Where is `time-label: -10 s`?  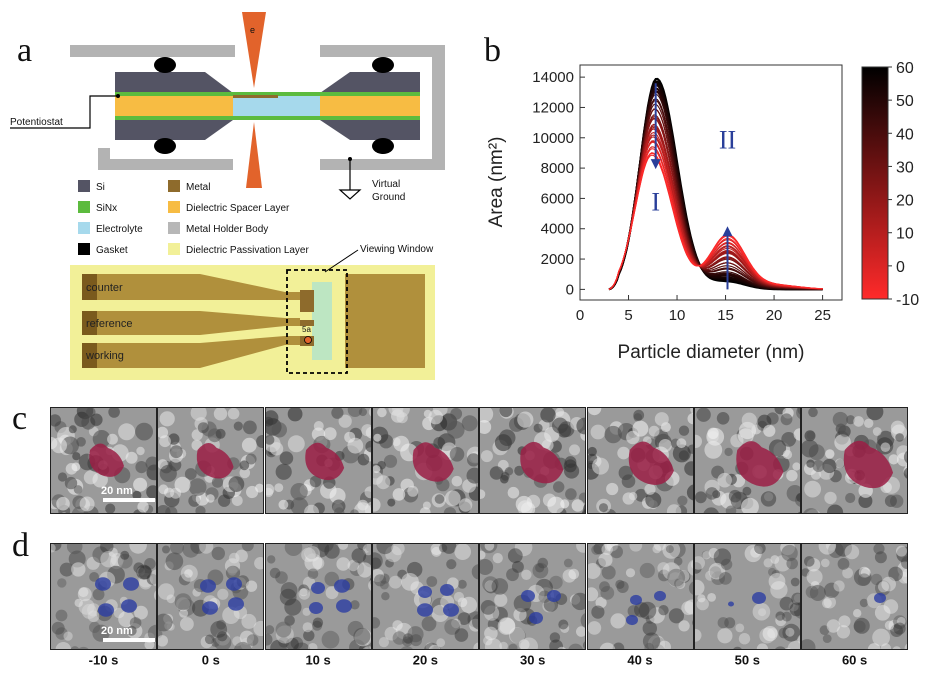
time-label: -10 s is located at coordinates (103, 660).